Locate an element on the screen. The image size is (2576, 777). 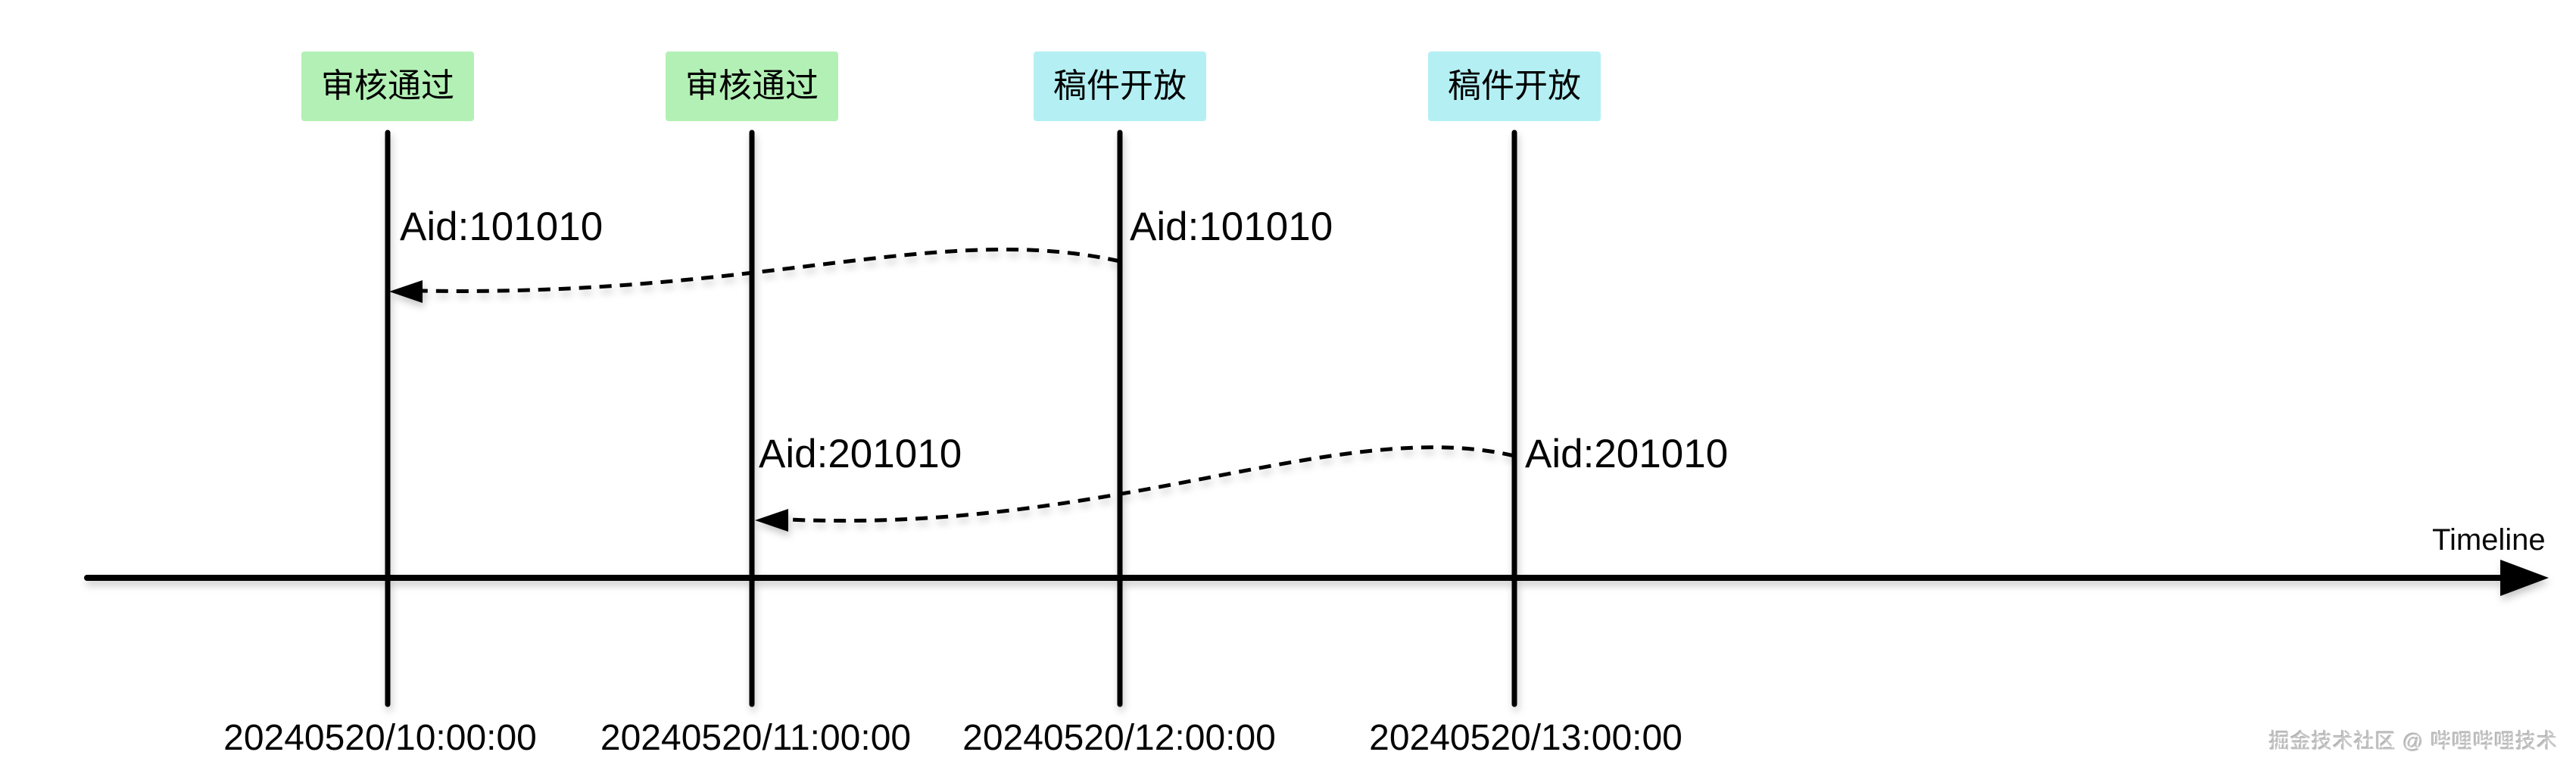
event-badge-open-2: 稿件开放 is located at coordinates (1514, 86).